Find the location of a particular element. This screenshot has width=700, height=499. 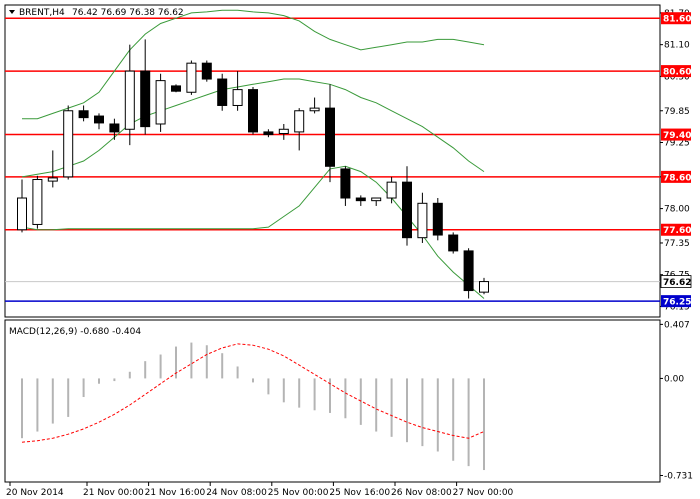

macd-signal-polyline is located at coordinates (253, 393).